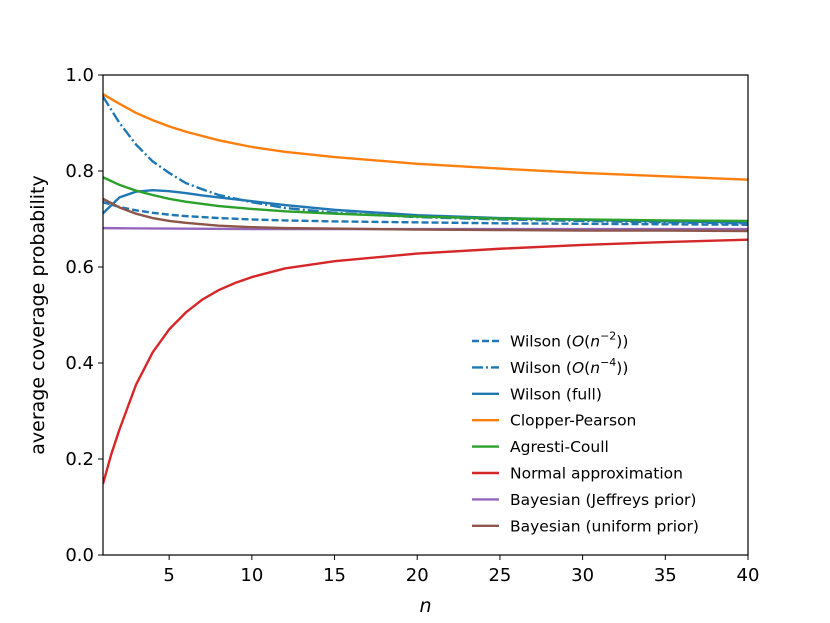 This screenshot has width=830, height=623. Describe the element at coordinates (748, 575) in the screenshot. I see `x-tick-label: 40` at that location.